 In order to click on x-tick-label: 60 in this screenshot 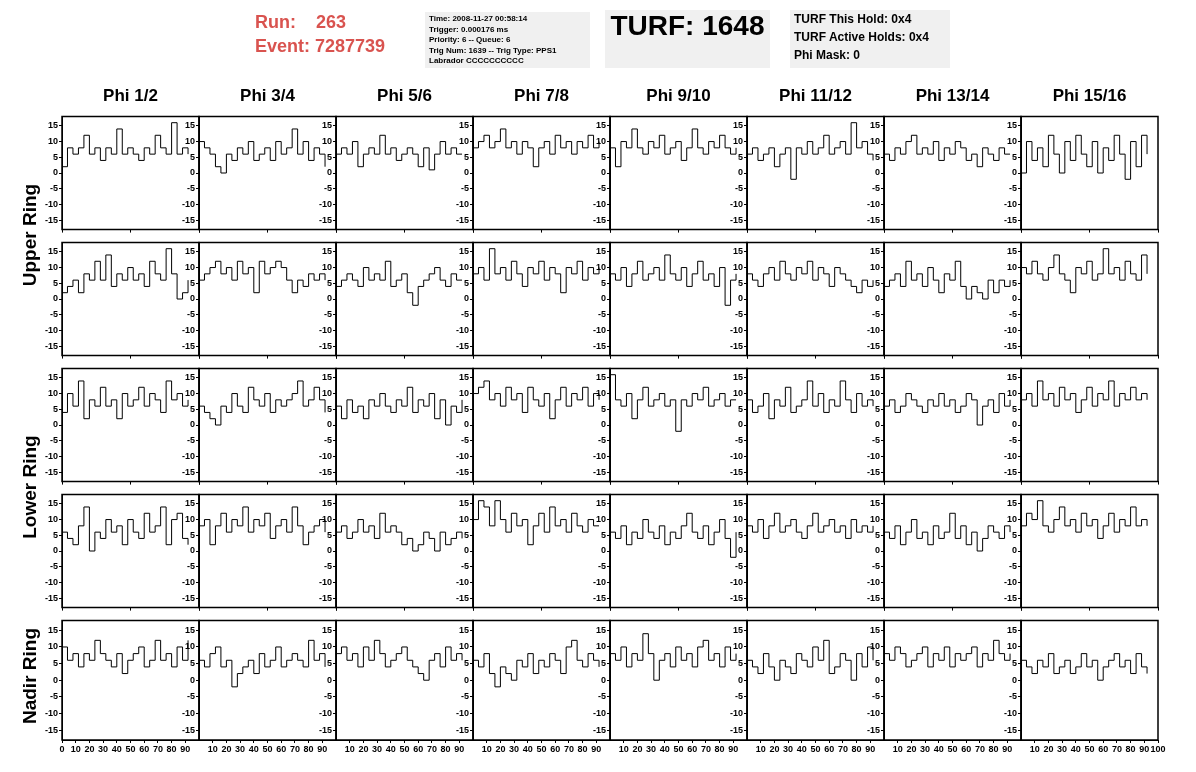, I will do `click(829, 748)`.